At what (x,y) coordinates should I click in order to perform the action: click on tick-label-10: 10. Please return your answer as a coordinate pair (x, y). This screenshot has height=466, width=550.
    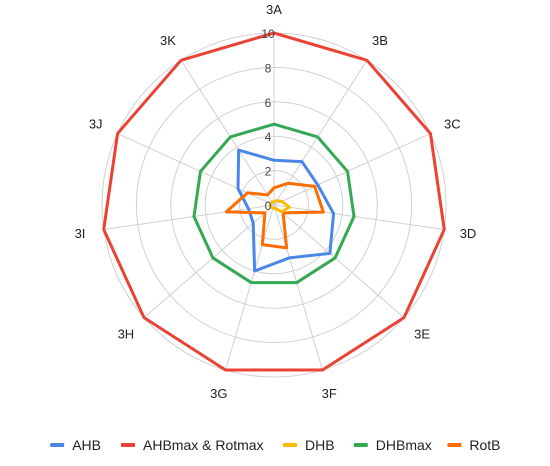
    Looking at the image, I should click on (268, 34).